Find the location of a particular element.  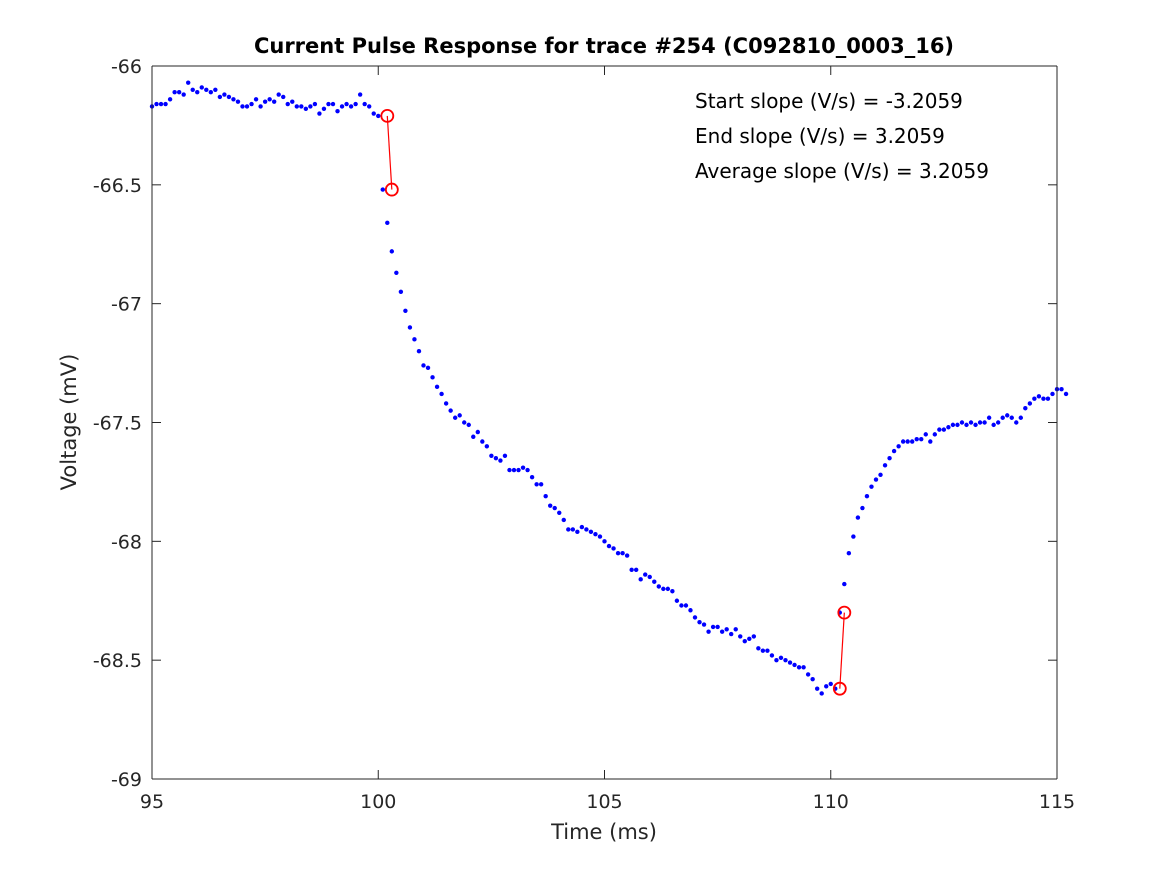

y-axis-title: Voltage (mV) is located at coordinates (69, 422).